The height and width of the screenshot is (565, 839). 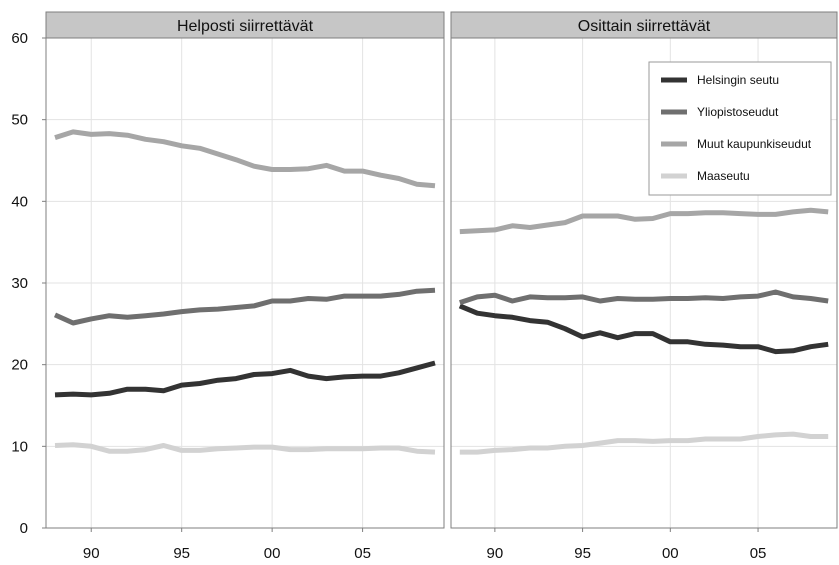 I want to click on legend-label: Yliopistoseudut, so click(x=738, y=112).